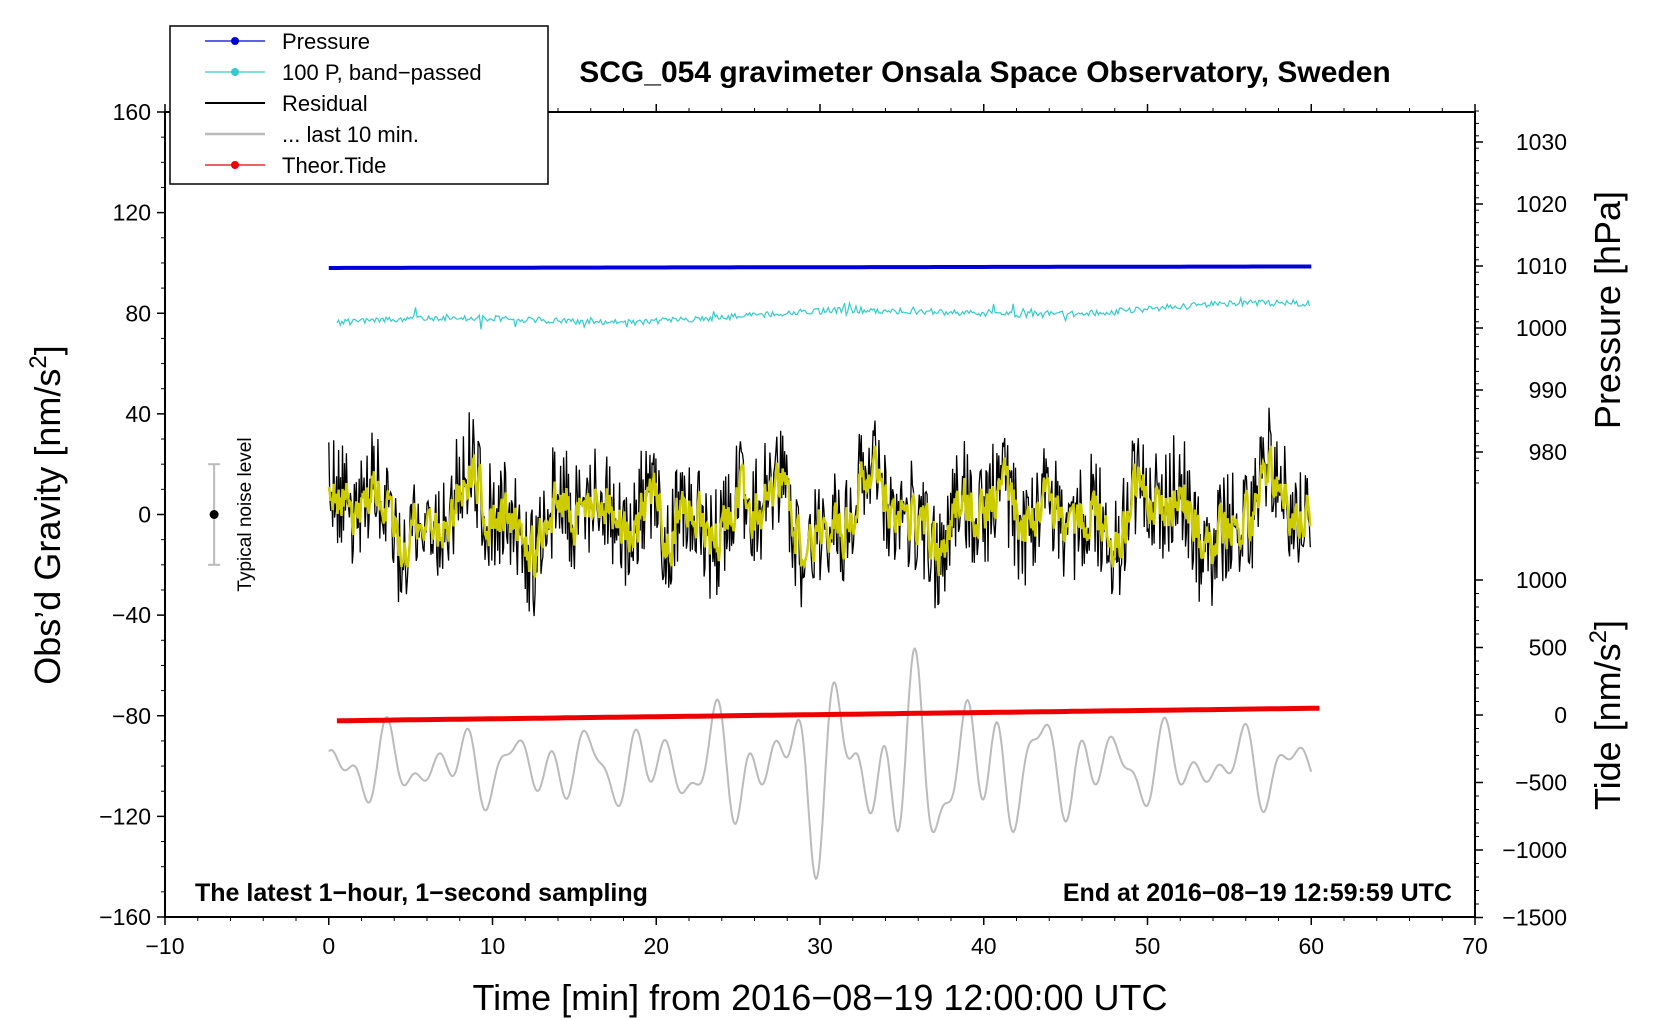 The height and width of the screenshot is (1020, 1660). What do you see at coordinates (1541, 580) in the screenshot?
I see `tide-tick-label: 1000` at bounding box center [1541, 580].